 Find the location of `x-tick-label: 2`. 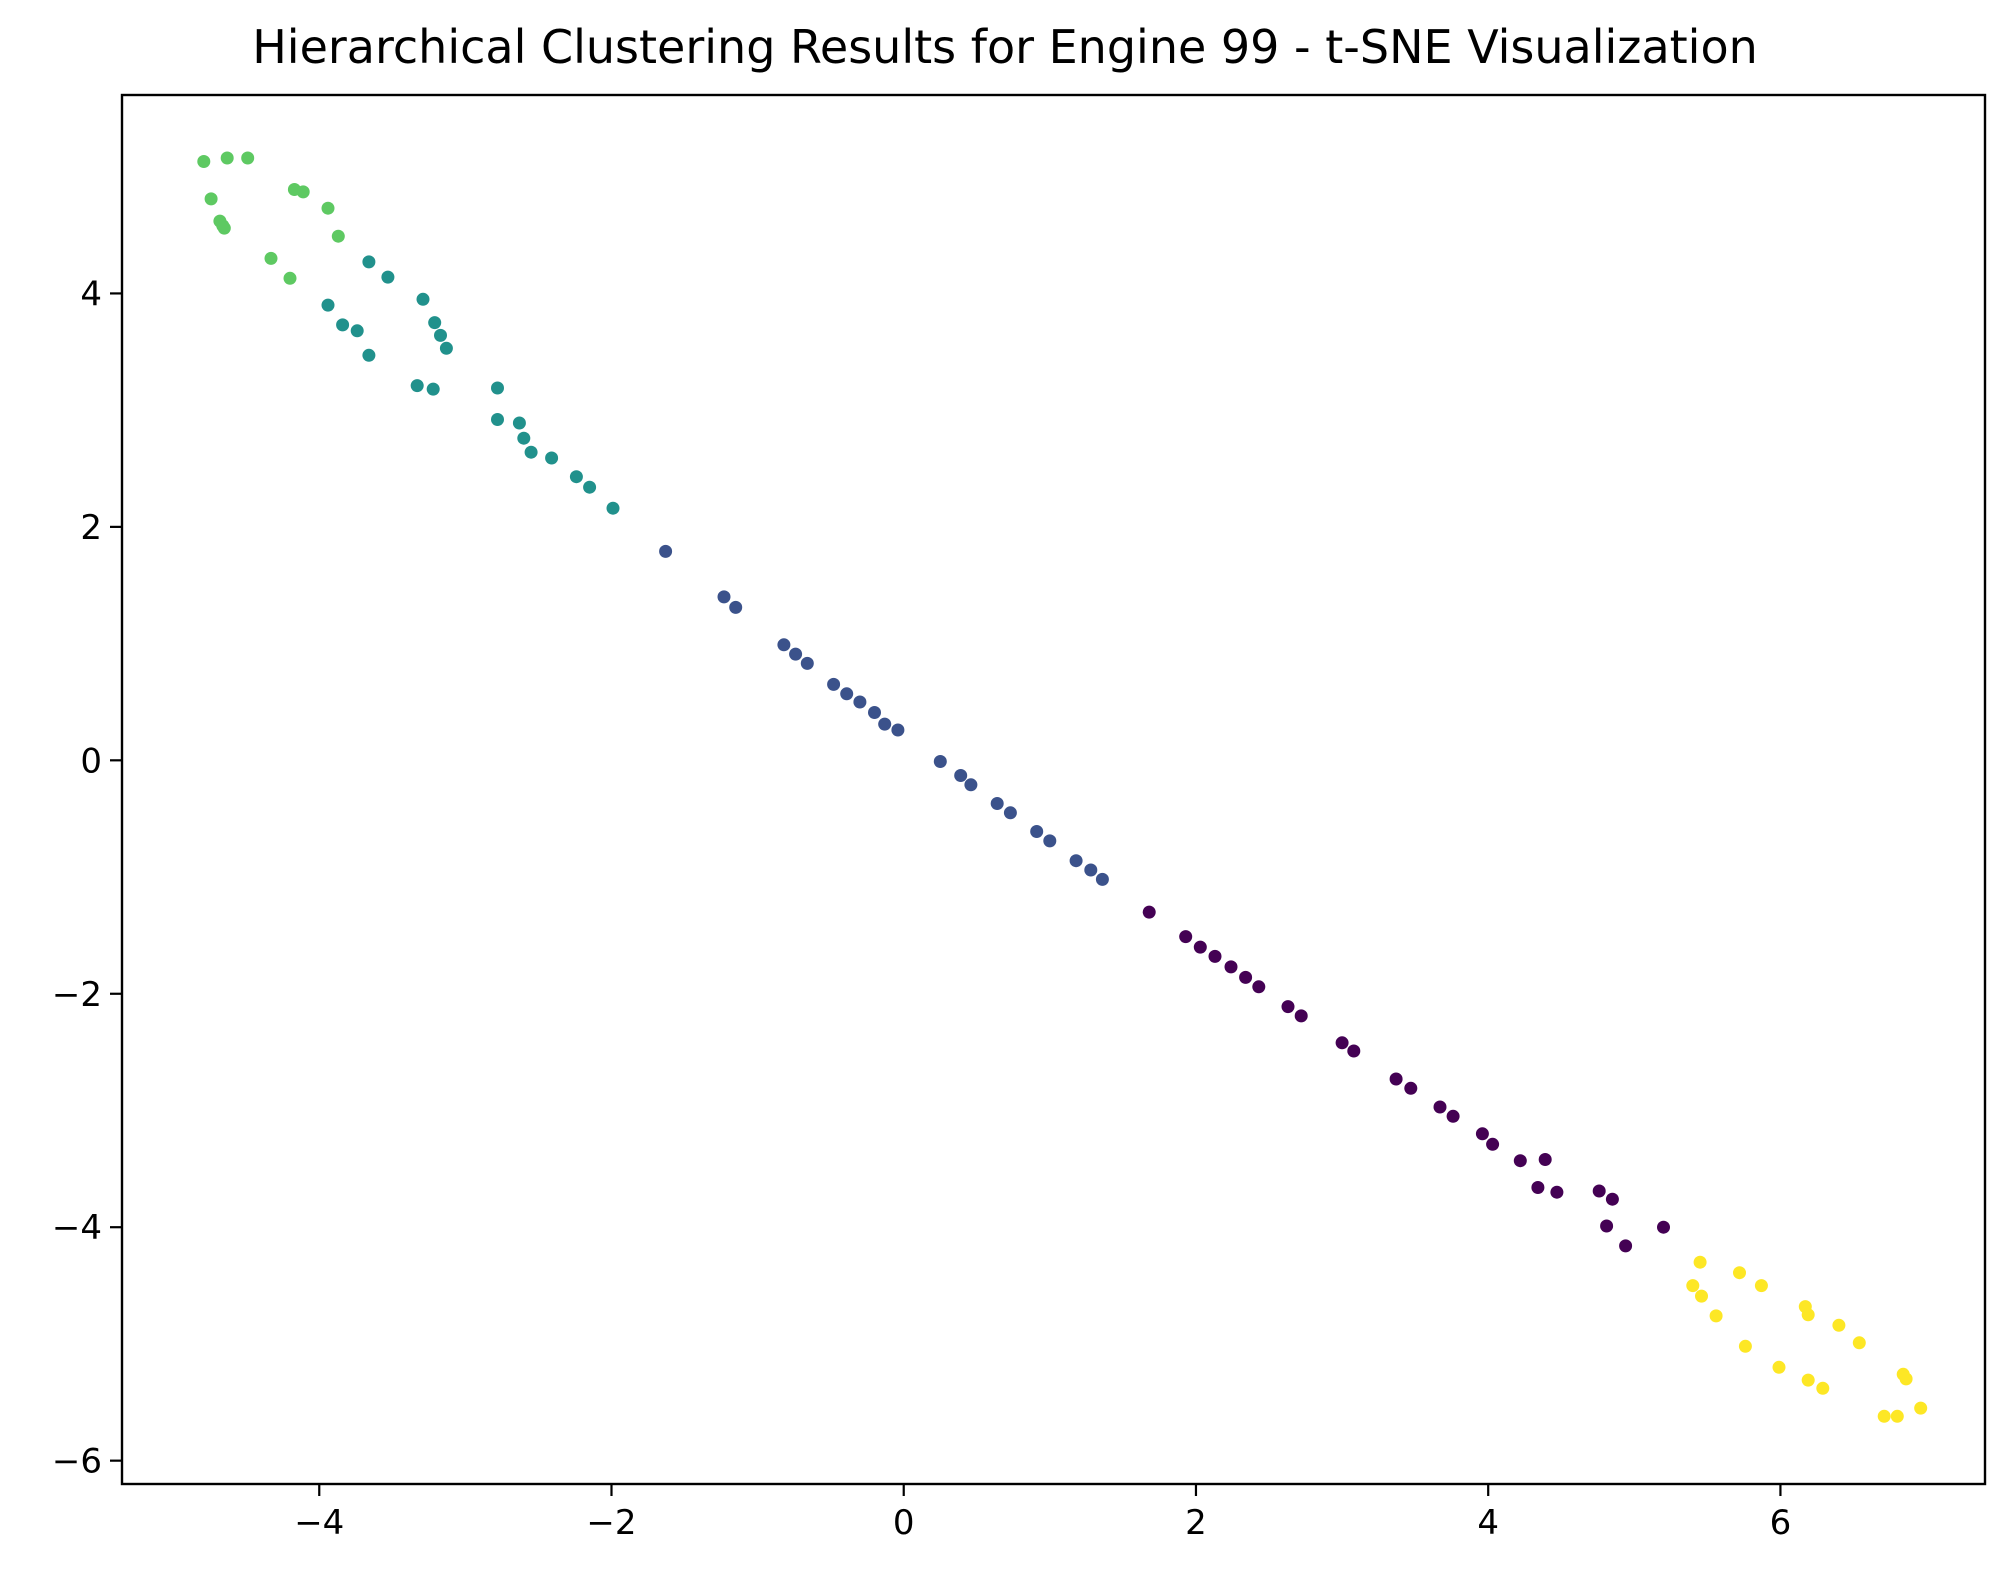

x-tick-label: 2 is located at coordinates (1196, 1523).